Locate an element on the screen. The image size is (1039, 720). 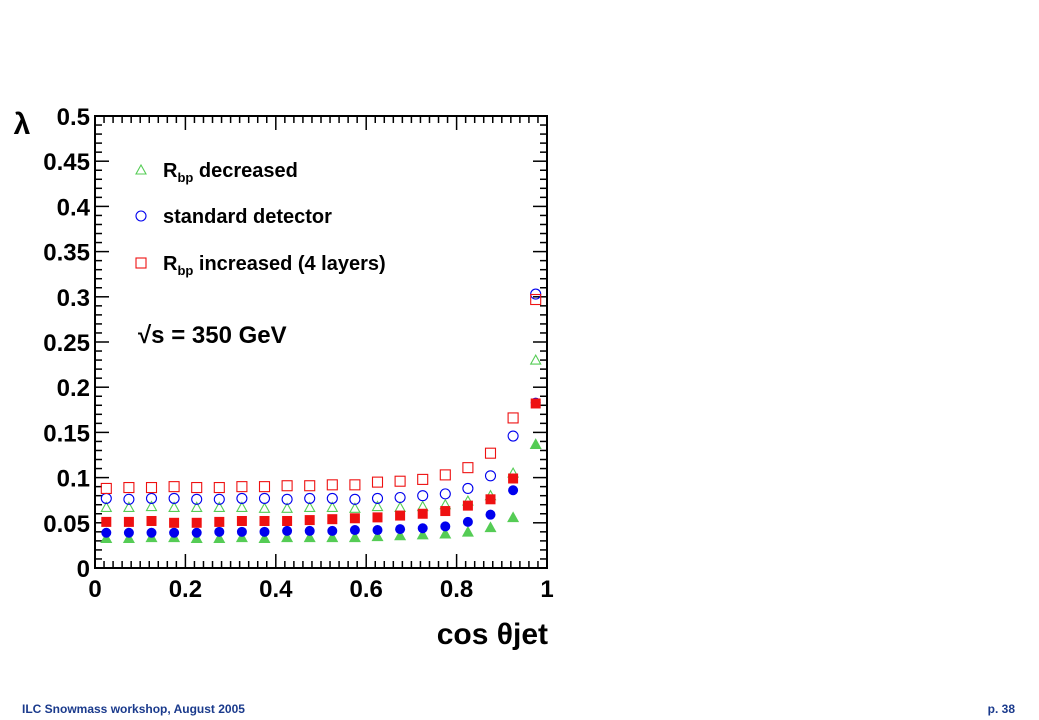
y-tick-label: 0.25 is located at coordinates (66, 343).